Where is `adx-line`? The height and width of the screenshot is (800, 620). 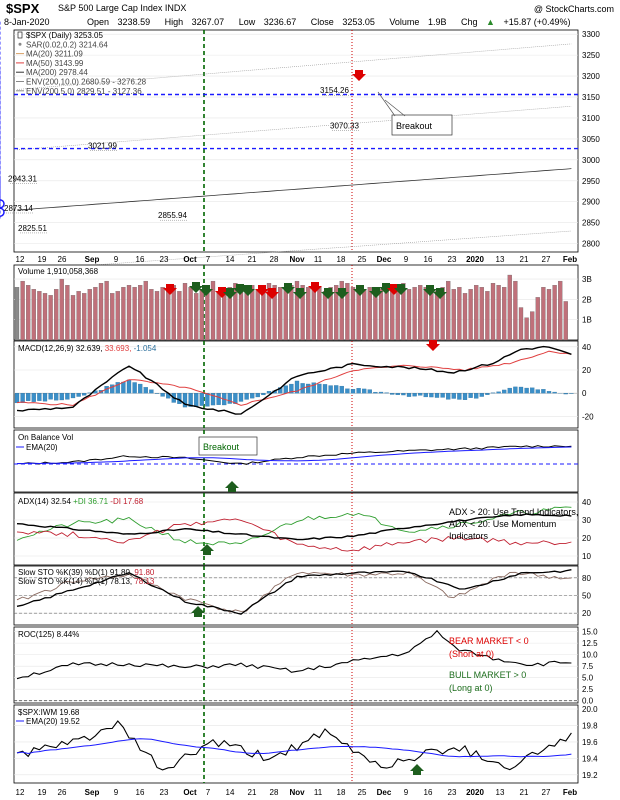
adx-line is located at coordinates (294, 527).